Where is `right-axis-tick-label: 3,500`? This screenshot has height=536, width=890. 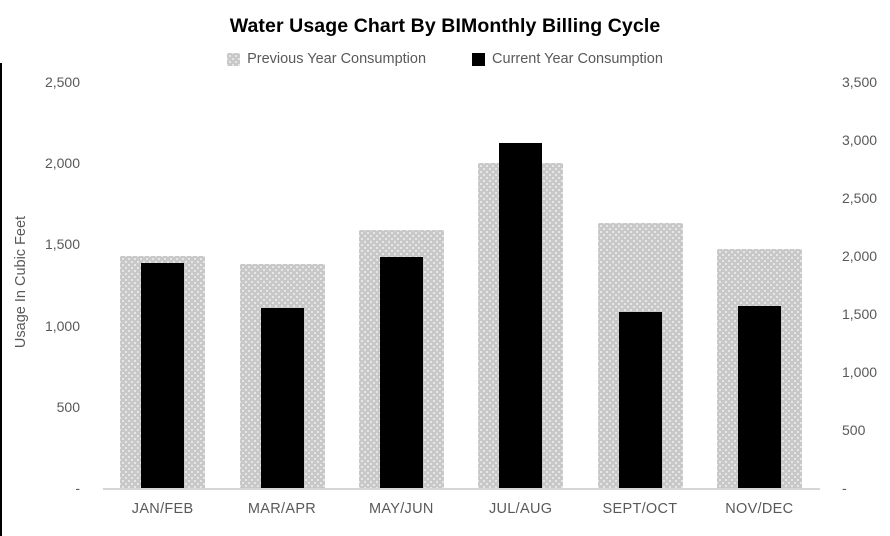
right-axis-tick-label: 3,500 is located at coordinates (860, 82).